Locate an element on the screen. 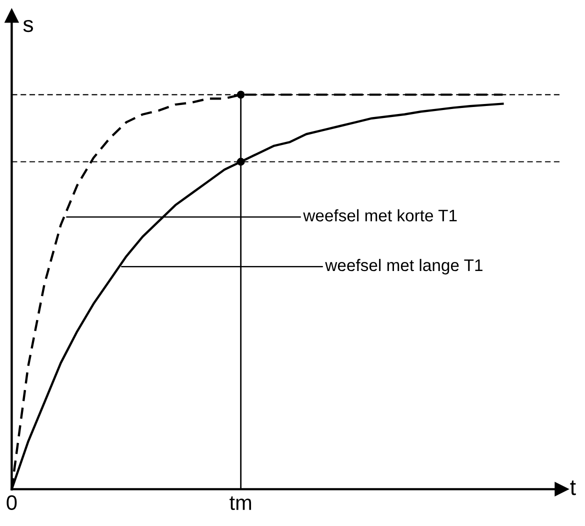 Image resolution: width=585 pixels, height=526 pixels. x-axis-title: t is located at coordinates (573, 488).